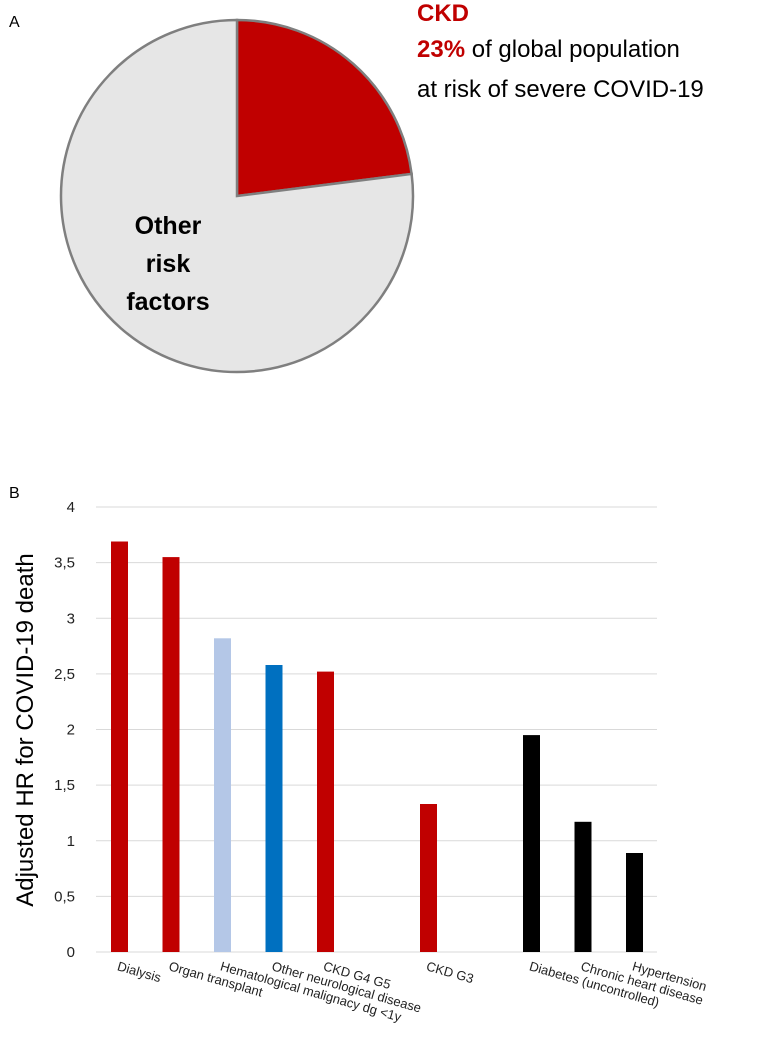 This screenshot has width=759, height=1038. Describe the element at coordinates (71, 618) in the screenshot. I see `y-tick-label: 3` at that location.